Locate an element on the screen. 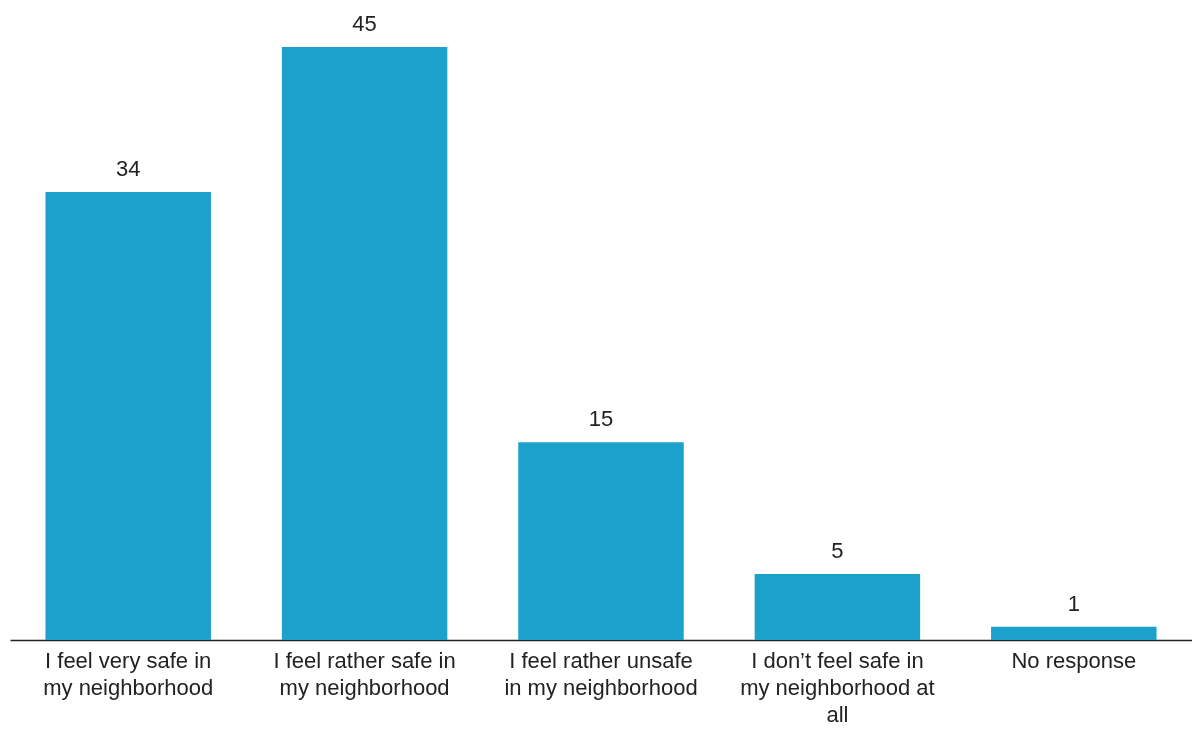  data-label: 45 is located at coordinates (364, 23).